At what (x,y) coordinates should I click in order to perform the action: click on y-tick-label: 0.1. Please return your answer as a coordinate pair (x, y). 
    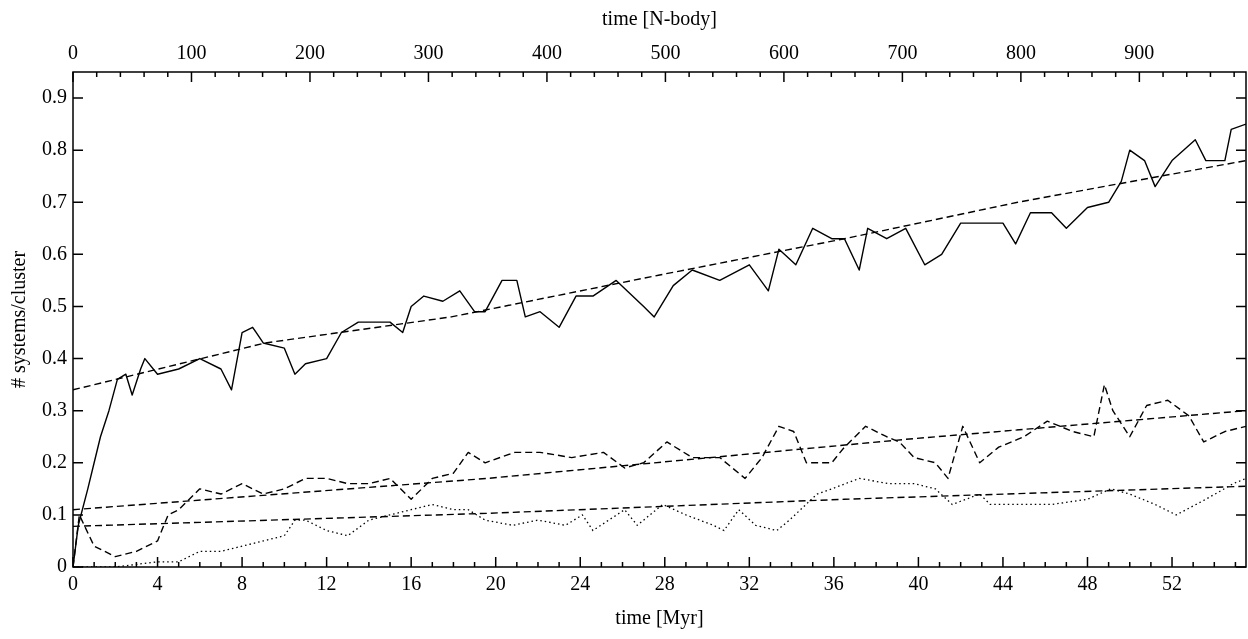
    Looking at the image, I should click on (54, 513).